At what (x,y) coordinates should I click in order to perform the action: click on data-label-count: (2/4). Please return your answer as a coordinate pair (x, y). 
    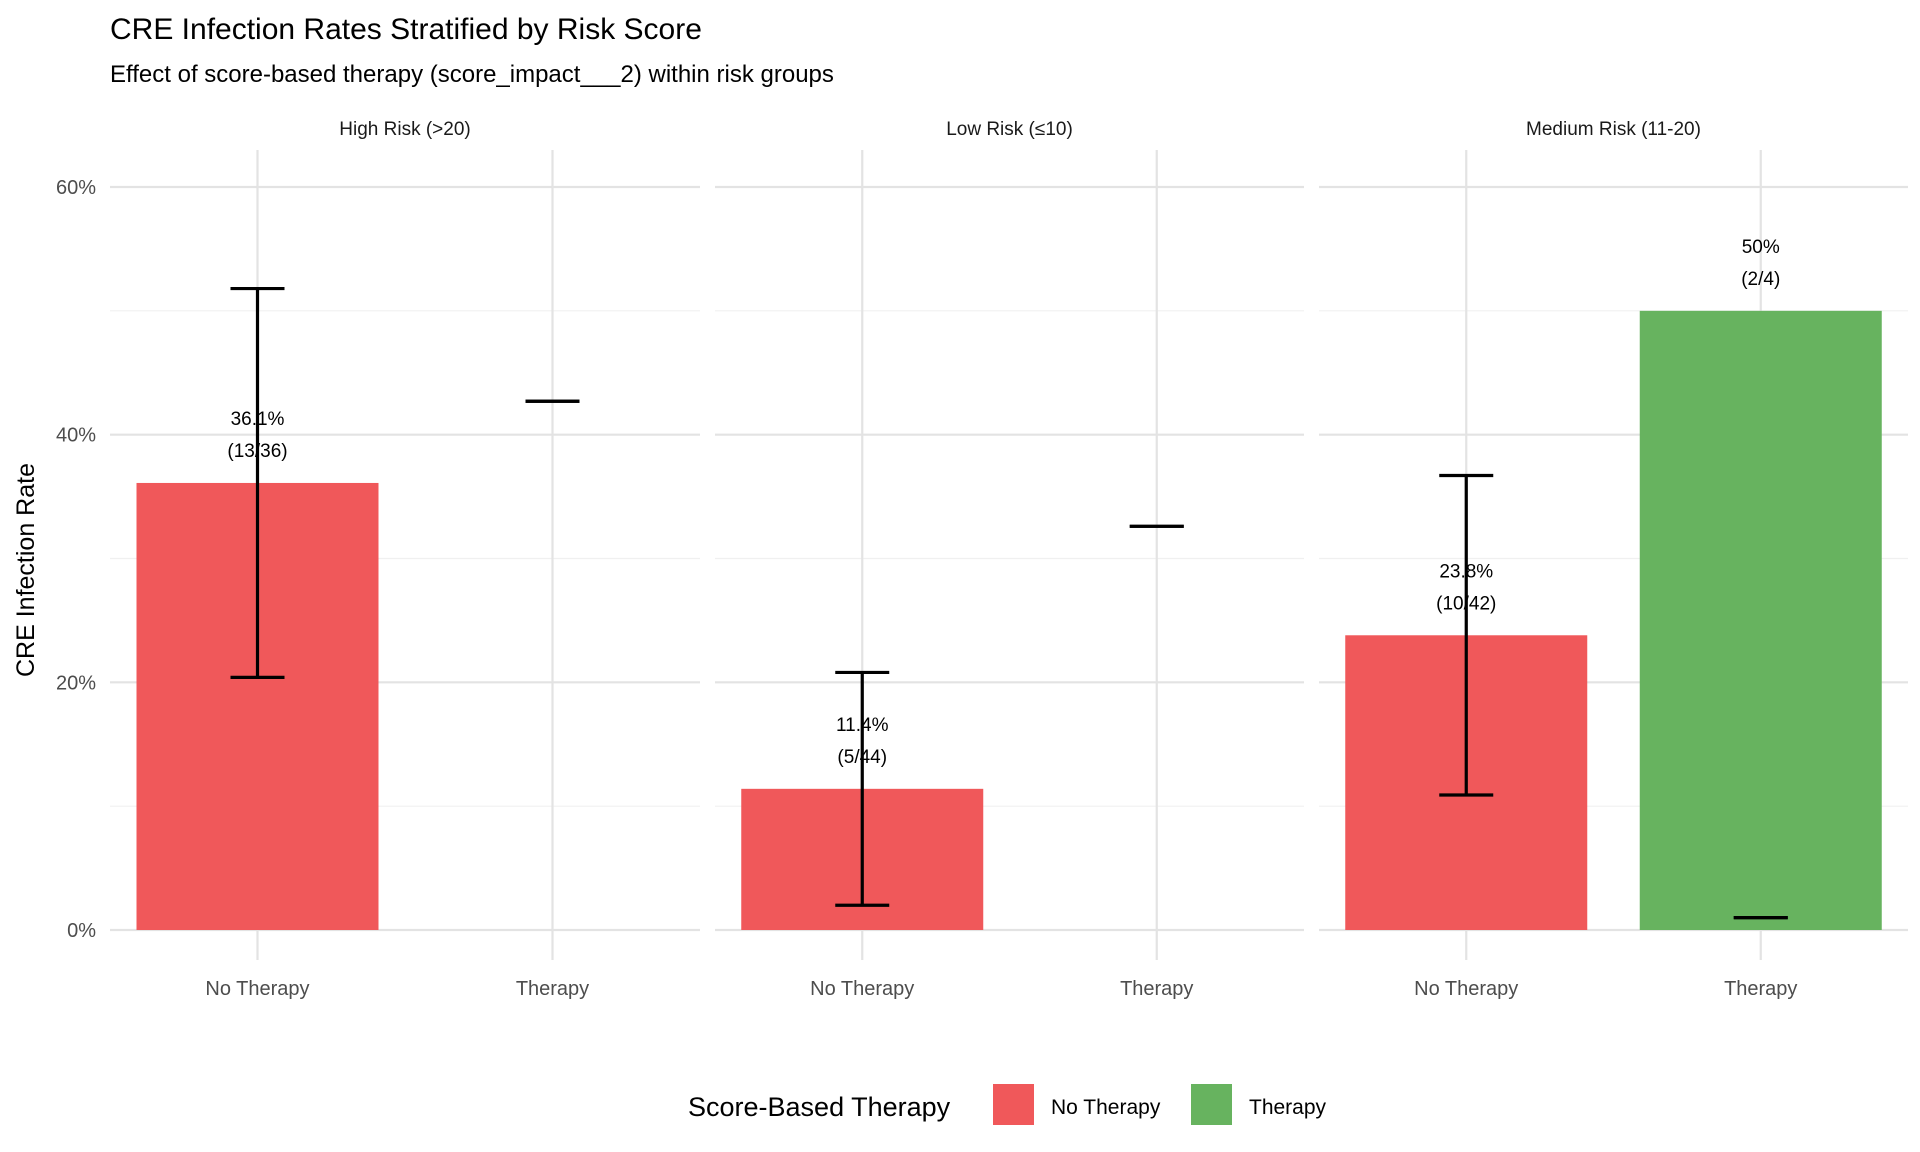
    Looking at the image, I should click on (1760, 279).